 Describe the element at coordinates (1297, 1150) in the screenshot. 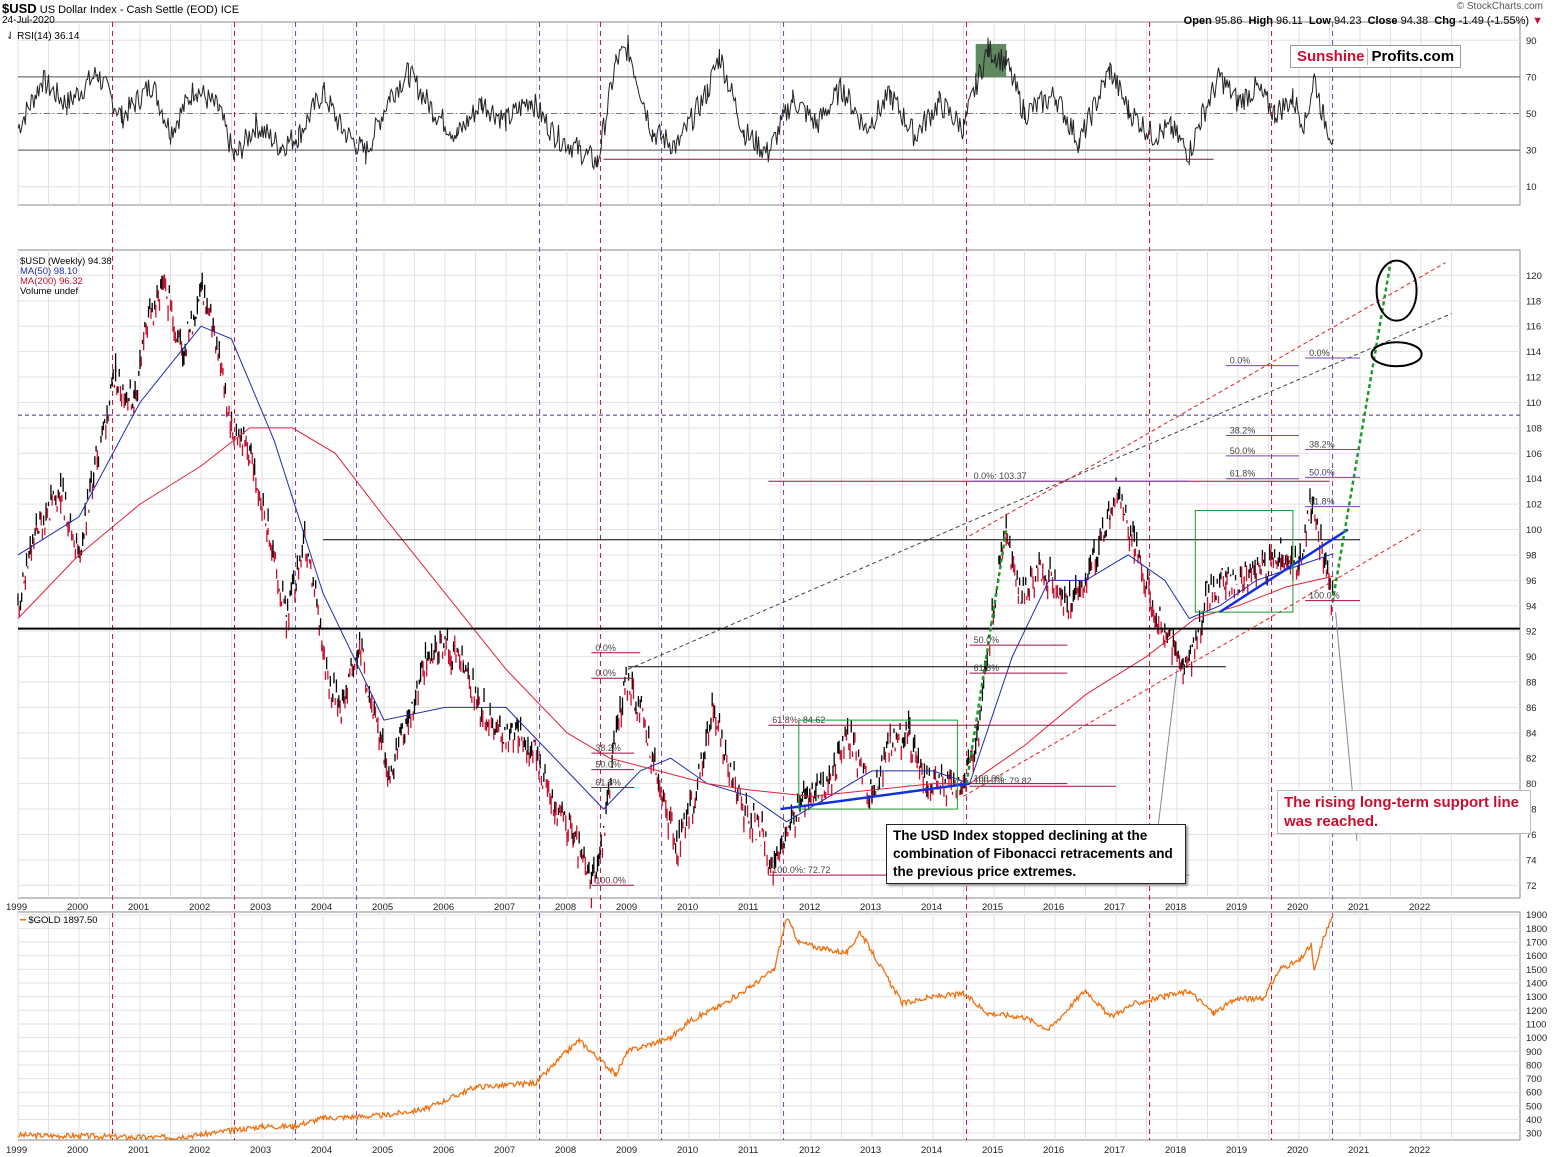

I see `gold-x-tick-label: 2020` at that location.